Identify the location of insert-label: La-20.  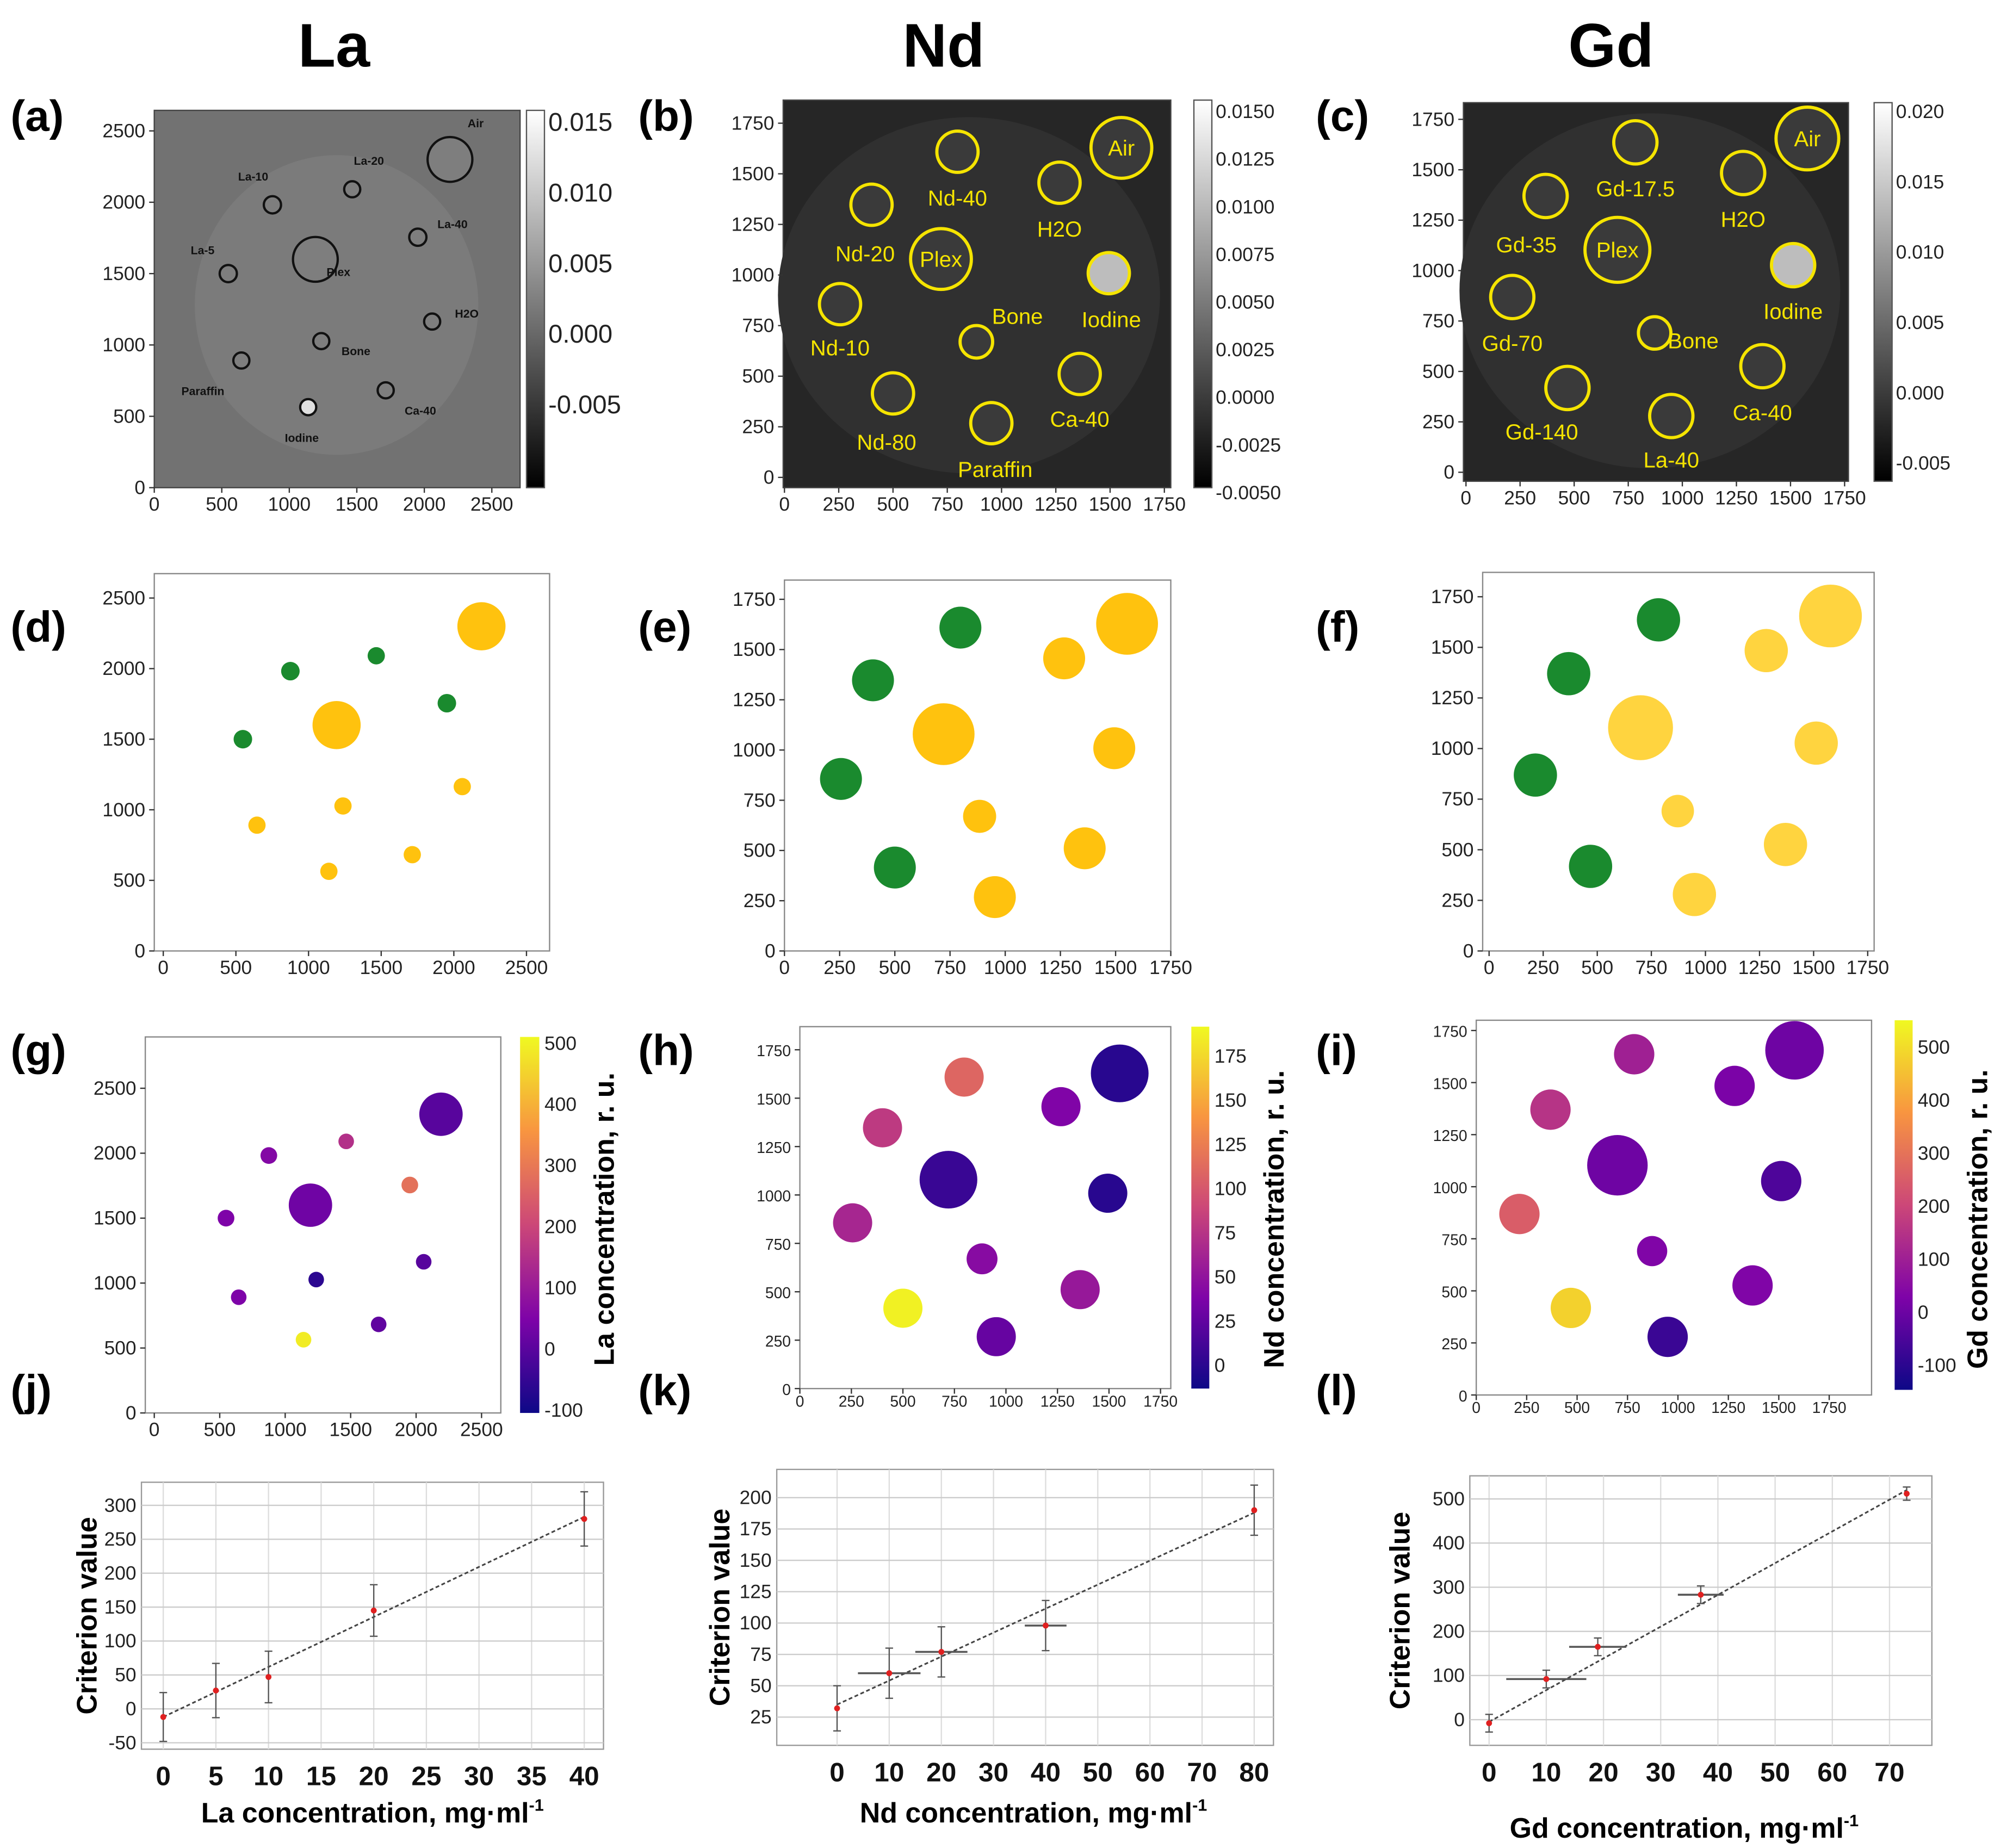
(369, 161).